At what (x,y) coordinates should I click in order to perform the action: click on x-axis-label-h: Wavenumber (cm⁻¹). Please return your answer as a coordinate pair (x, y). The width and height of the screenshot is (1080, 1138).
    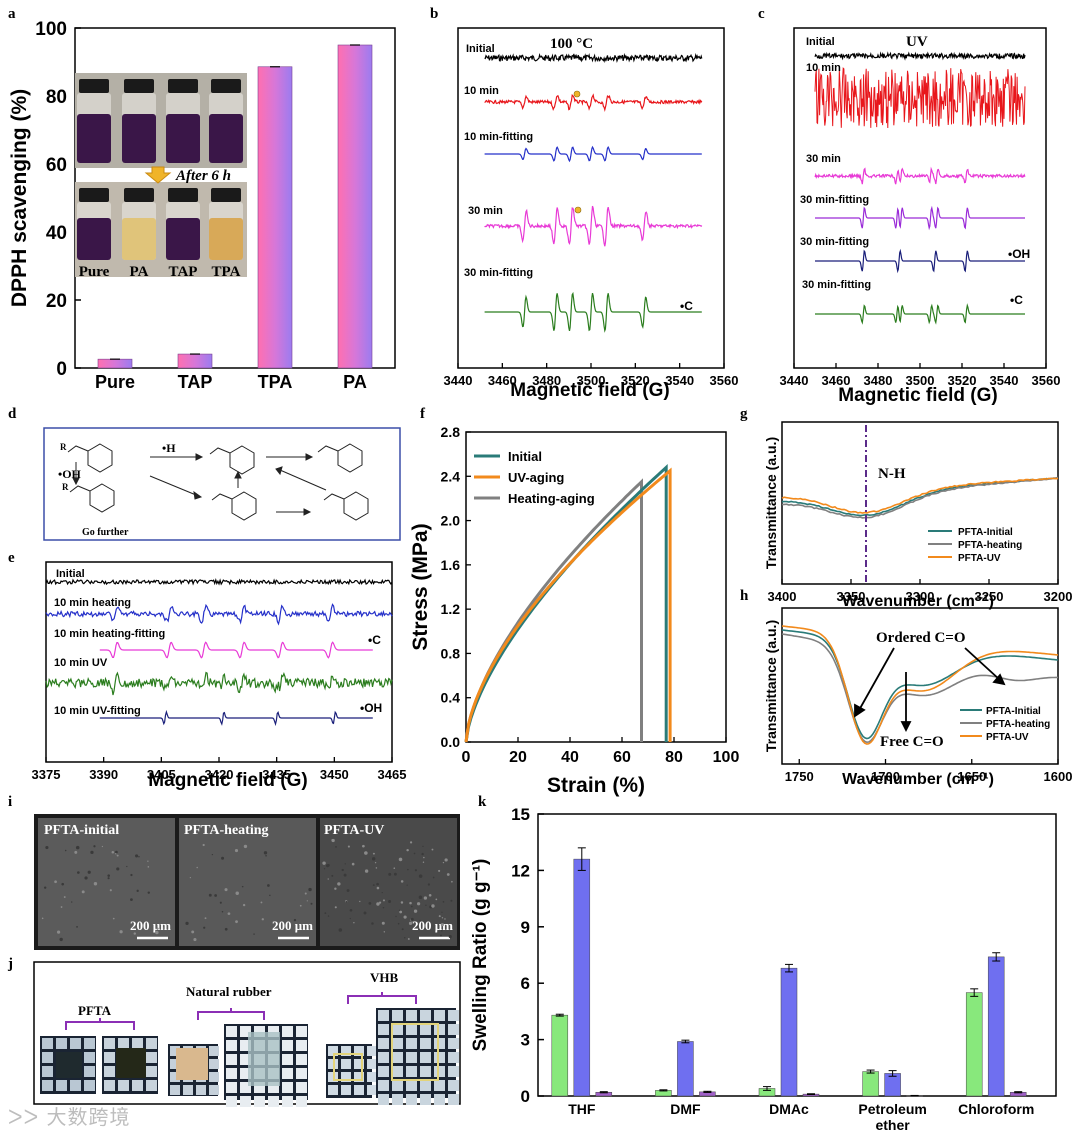
    Looking at the image, I should click on (918, 779).